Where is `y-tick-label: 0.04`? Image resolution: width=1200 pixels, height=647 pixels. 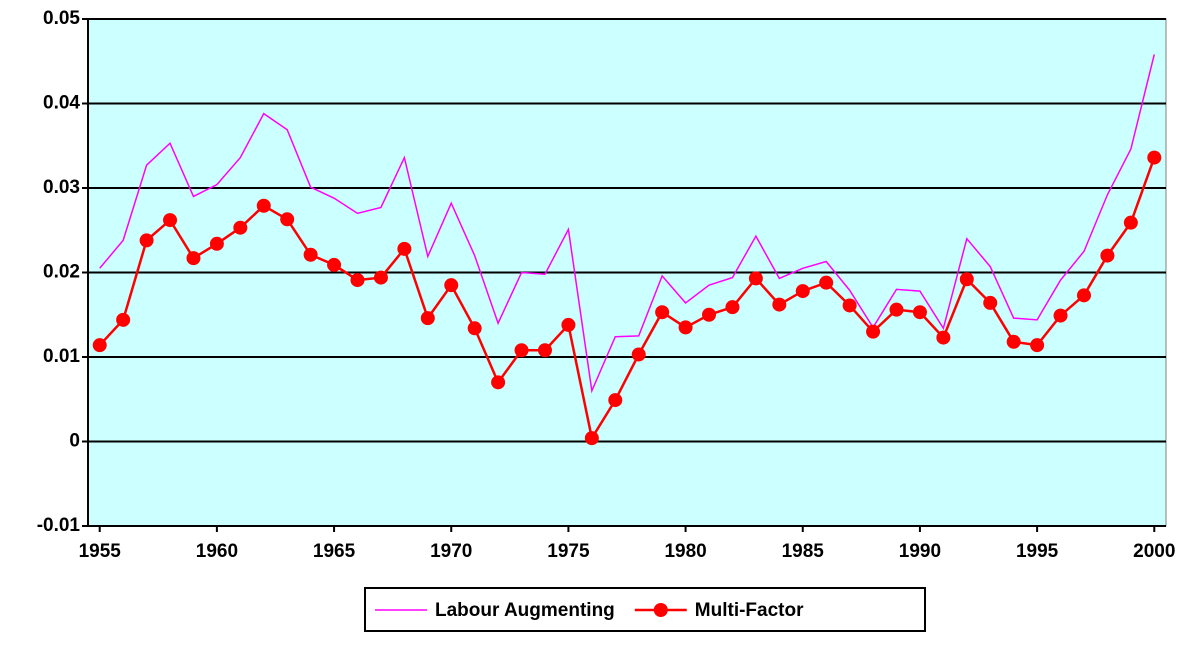 y-tick-label: 0.04 is located at coordinates (61, 103).